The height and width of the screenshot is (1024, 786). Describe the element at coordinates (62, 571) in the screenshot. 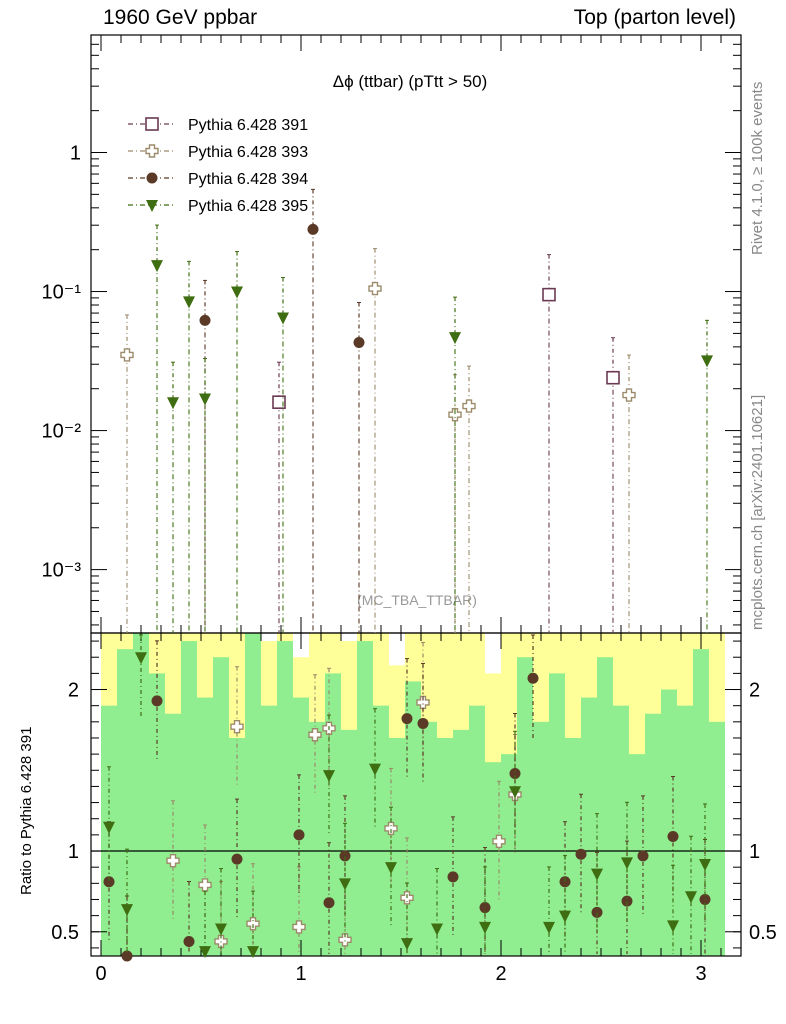

I see `y-tick-label: 10⁻³` at that location.